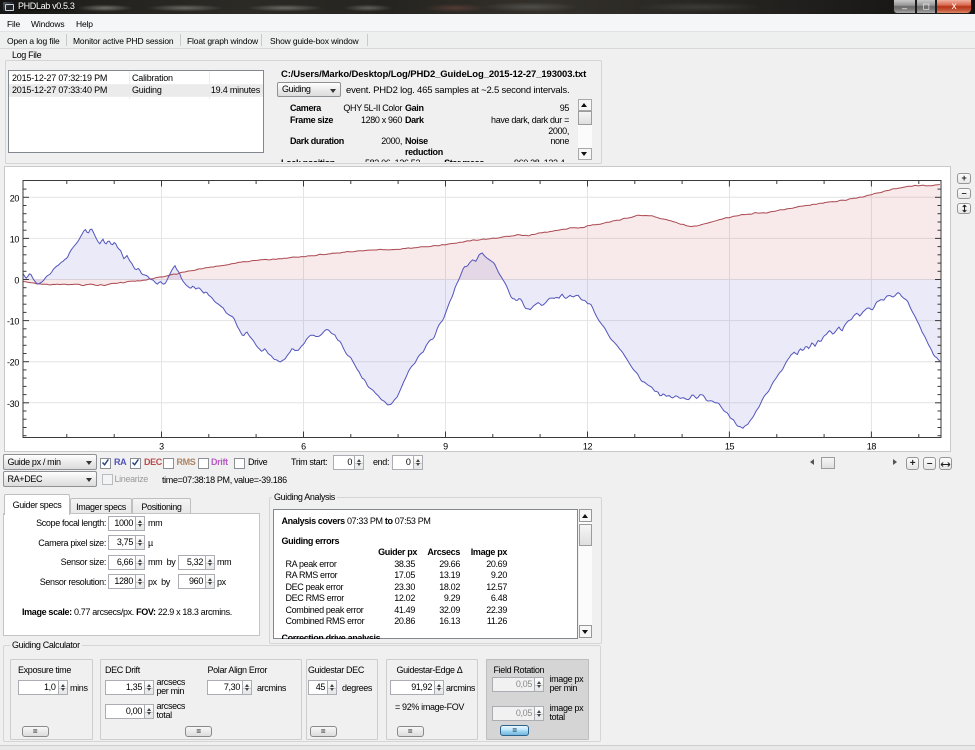 The image size is (975, 750). Describe the element at coordinates (13, 362) in the screenshot. I see `svg-text: -20` at that location.